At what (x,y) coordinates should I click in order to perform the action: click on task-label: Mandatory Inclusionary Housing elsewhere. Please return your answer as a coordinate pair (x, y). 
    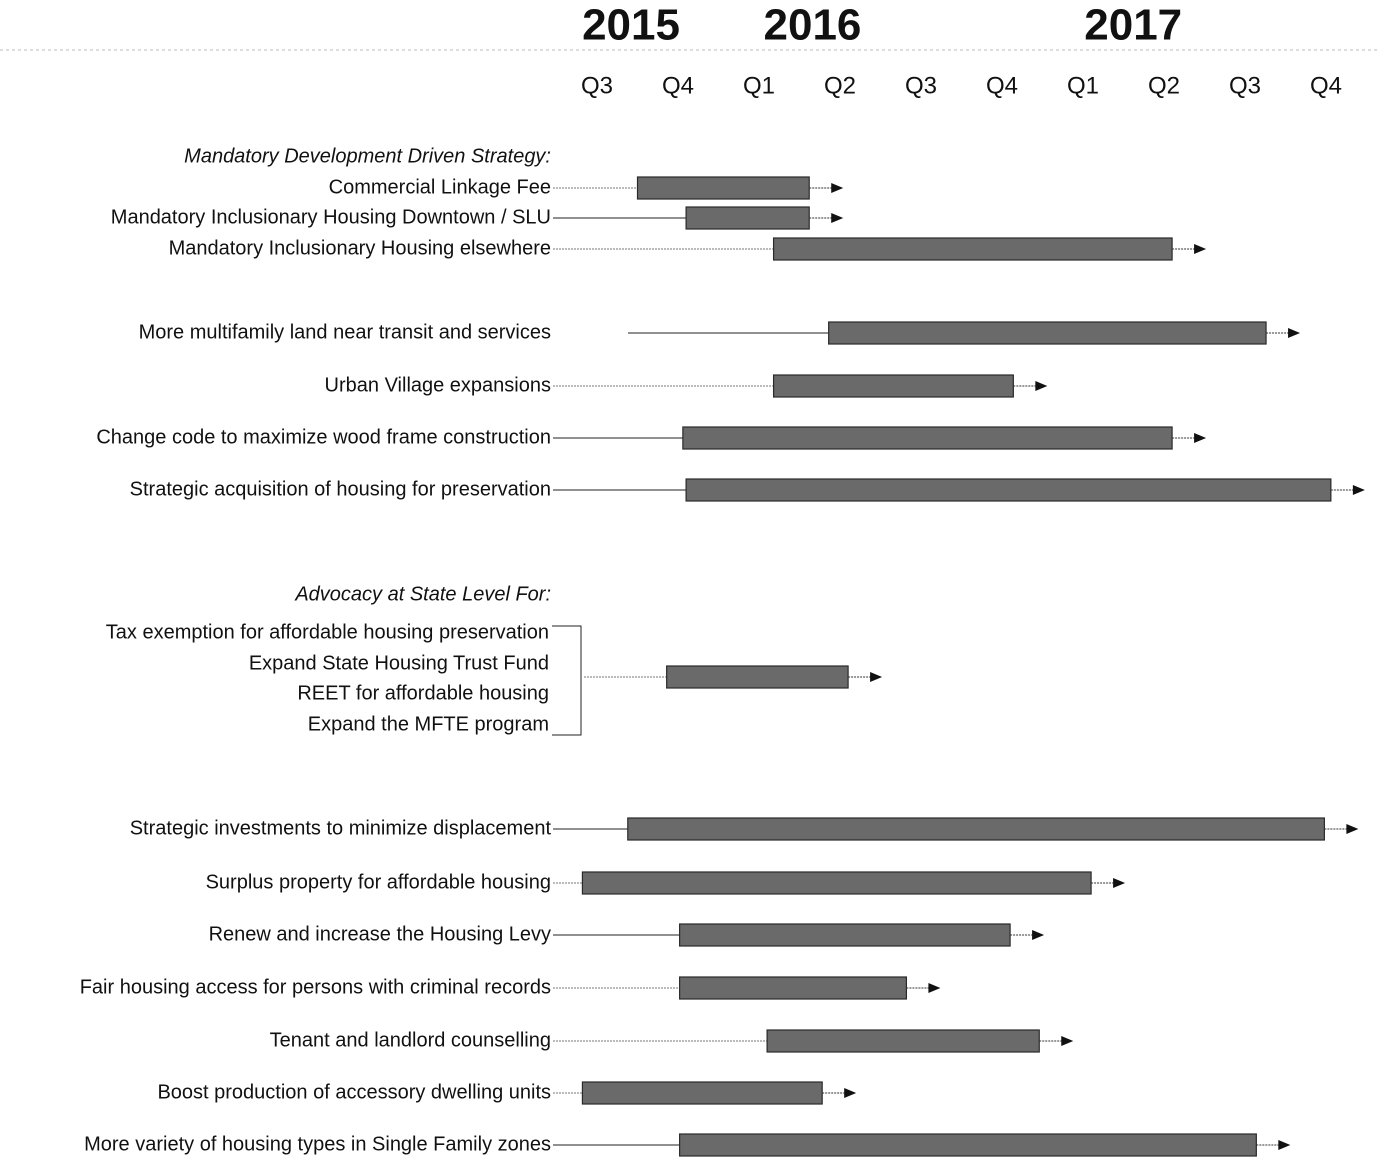
    Looking at the image, I should click on (360, 248).